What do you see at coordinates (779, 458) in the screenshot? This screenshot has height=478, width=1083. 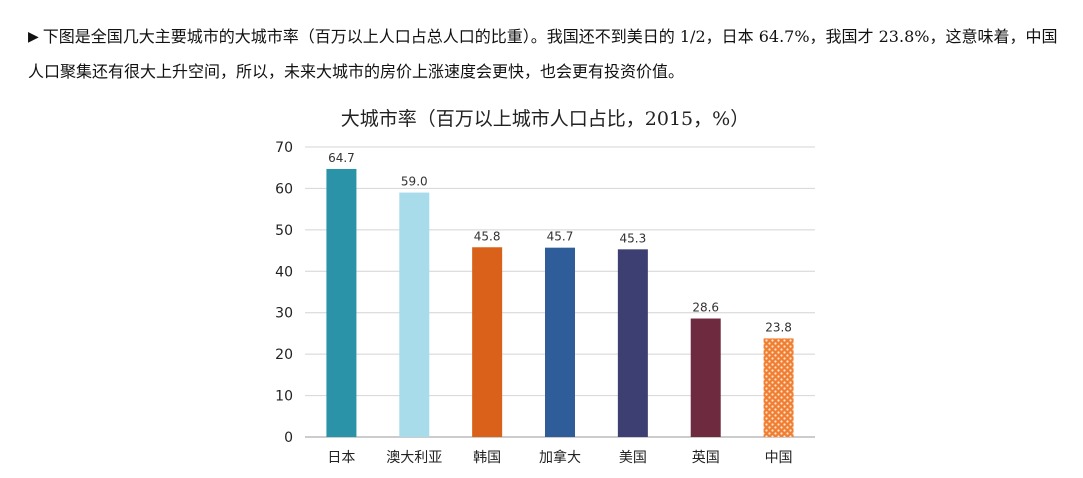 I see `x-tick-label: 中国` at bounding box center [779, 458].